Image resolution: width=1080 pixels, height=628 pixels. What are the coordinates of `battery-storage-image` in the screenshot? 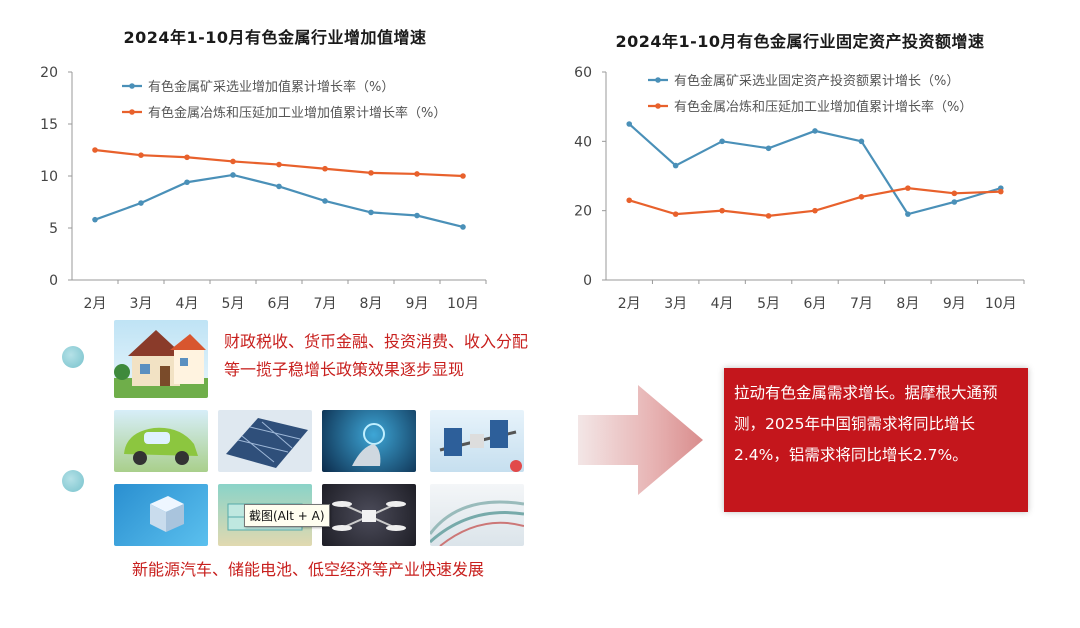 It's located at (161, 515).